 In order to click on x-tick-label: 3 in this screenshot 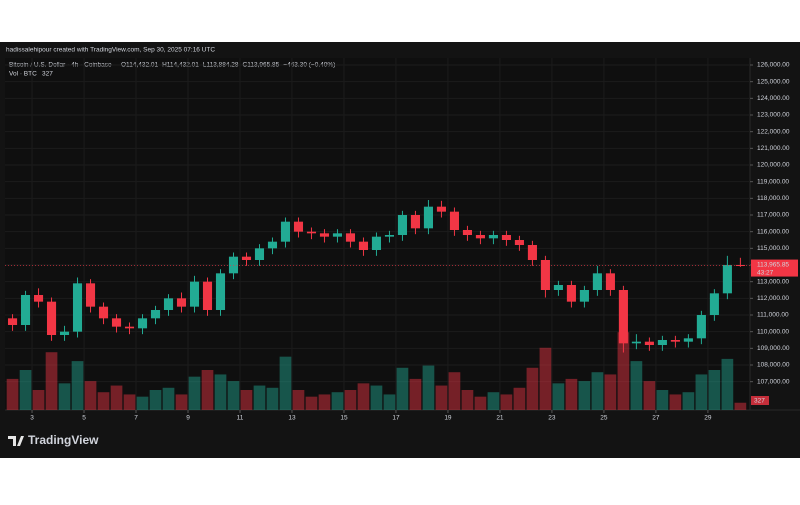, I will do `click(32, 418)`.